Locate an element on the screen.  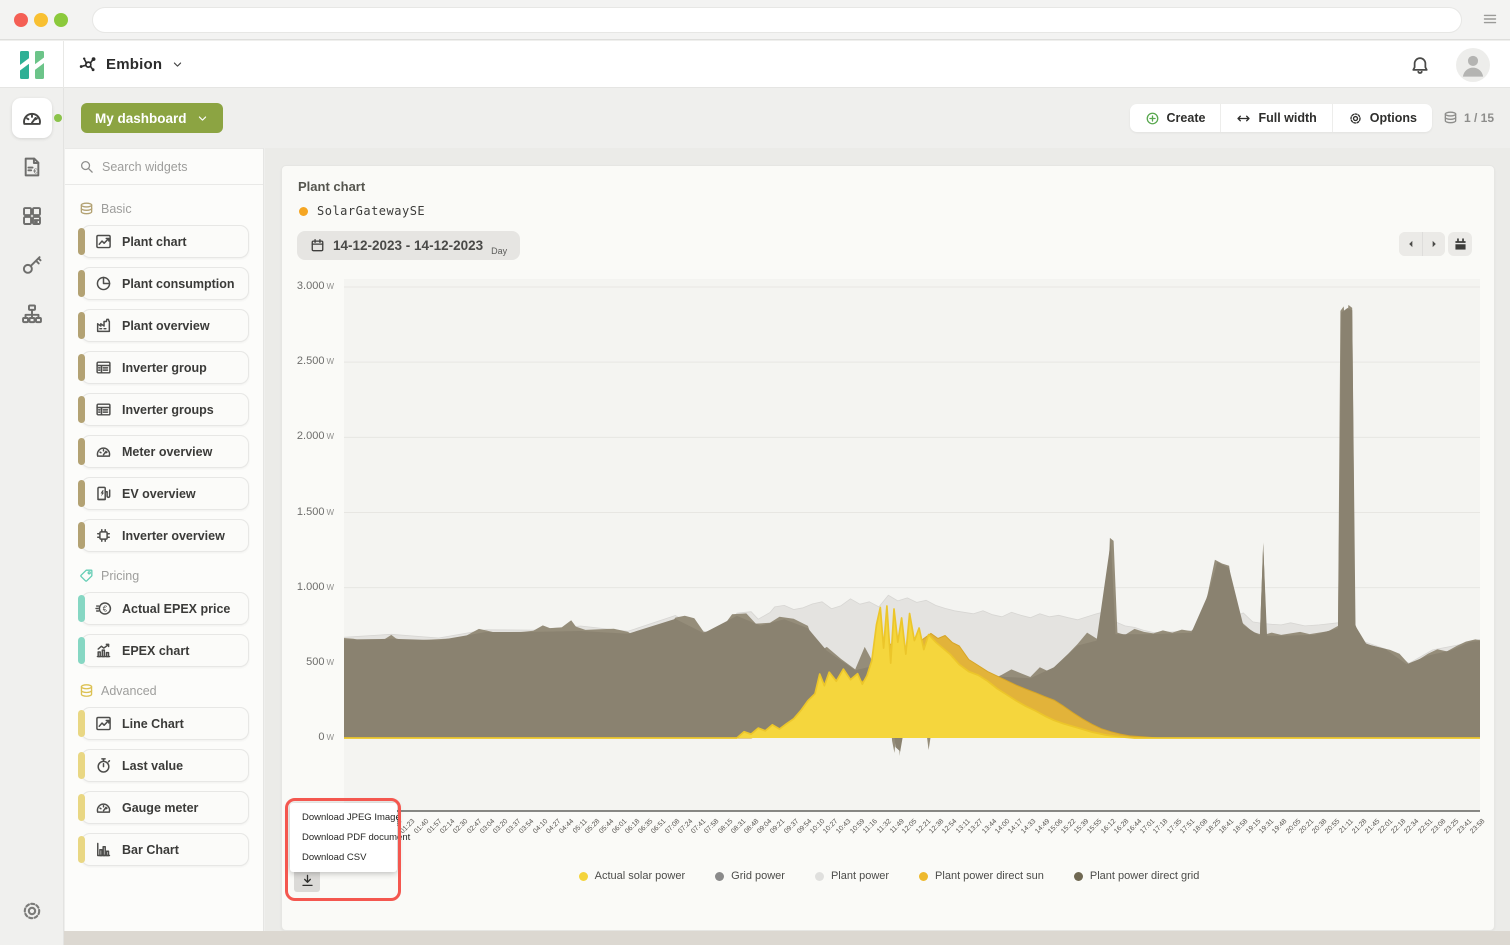
full-width-button: Full width is located at coordinates (1275, 118).